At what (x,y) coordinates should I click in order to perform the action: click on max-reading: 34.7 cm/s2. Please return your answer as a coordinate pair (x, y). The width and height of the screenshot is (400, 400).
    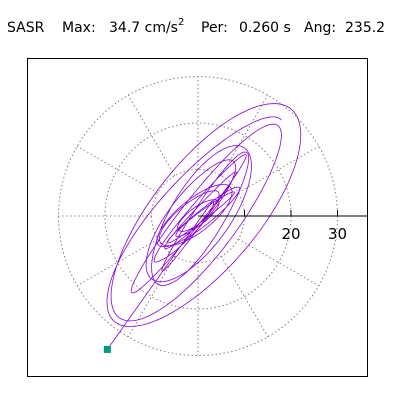
    Looking at the image, I should click on (147, 27).